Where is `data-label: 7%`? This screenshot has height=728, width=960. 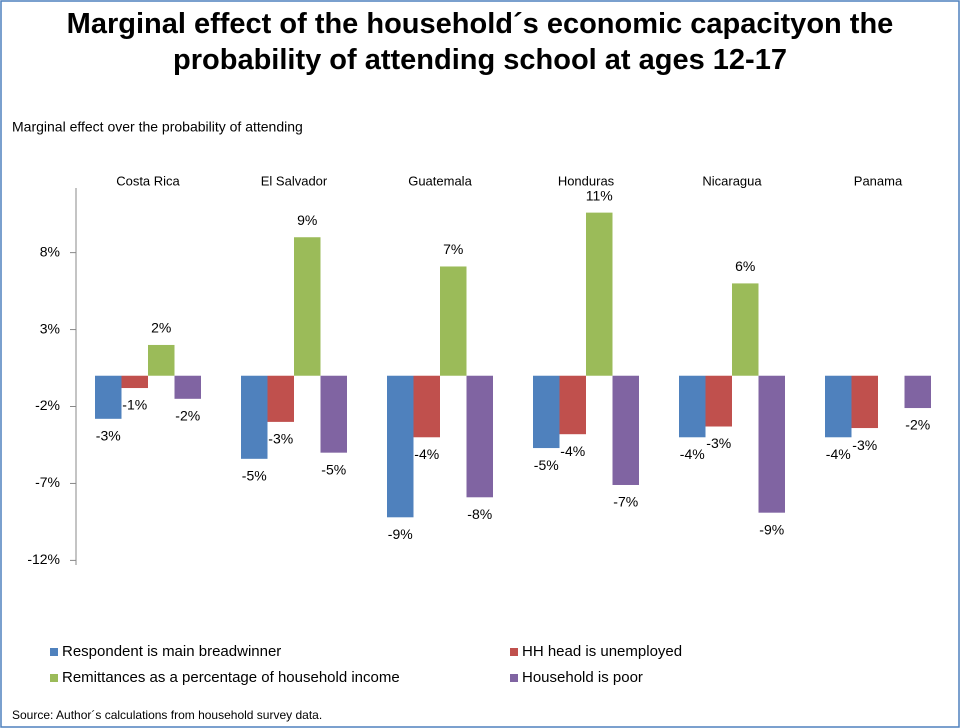 data-label: 7% is located at coordinates (453, 249).